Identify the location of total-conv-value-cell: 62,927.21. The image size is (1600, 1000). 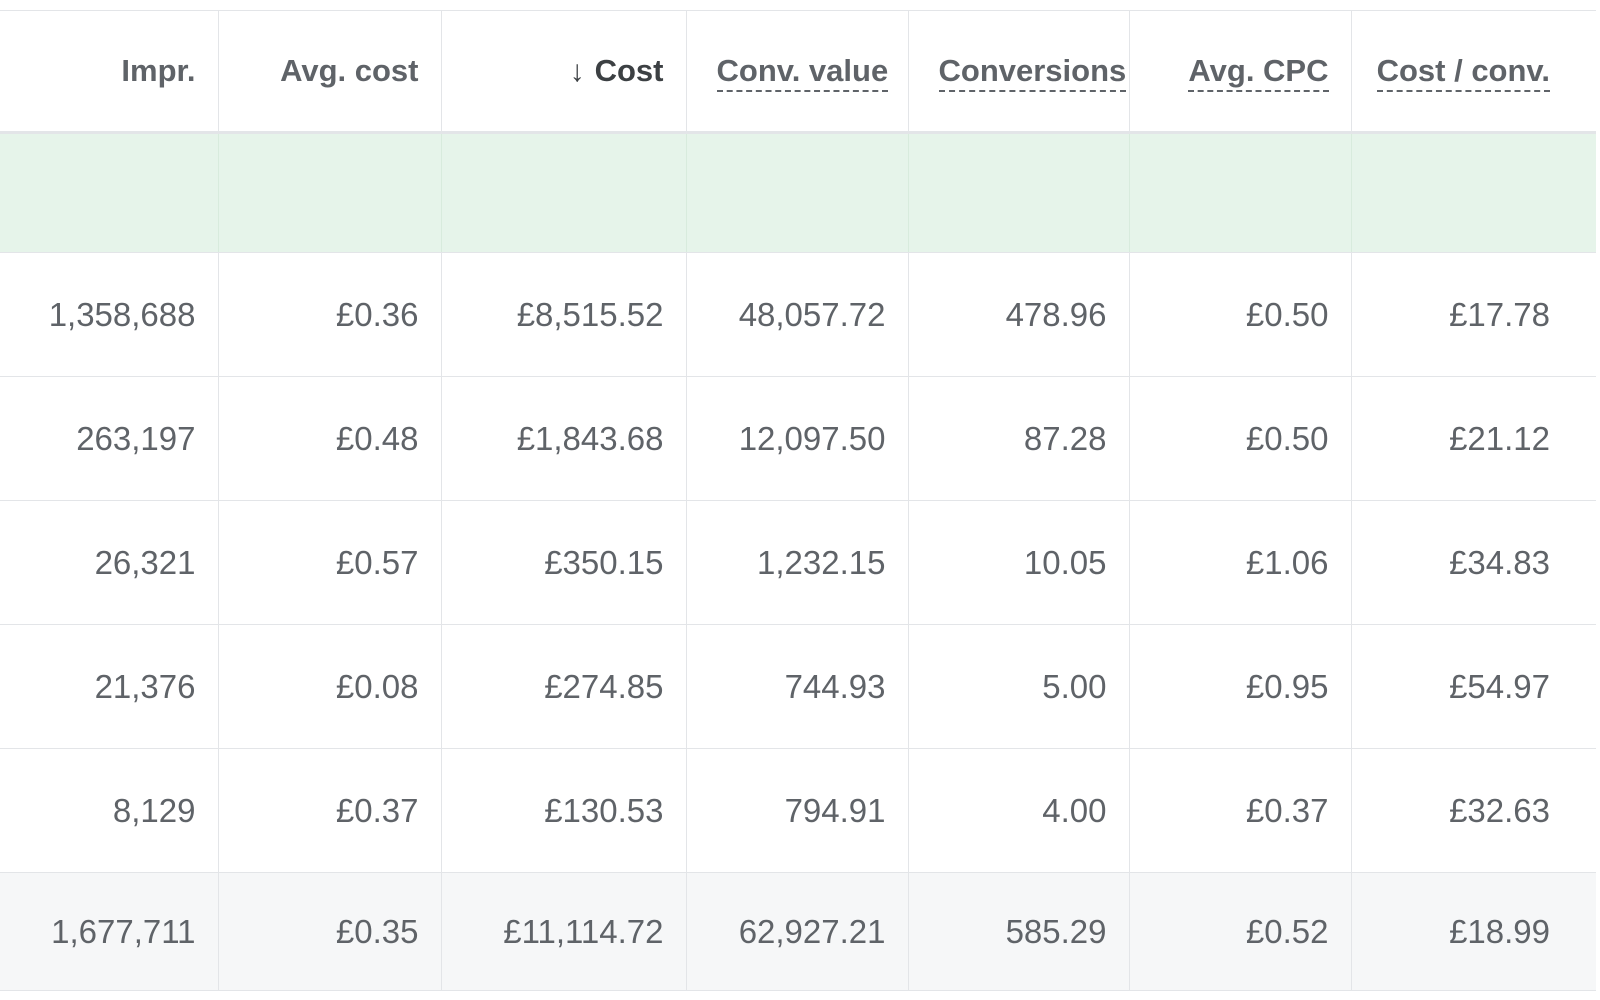
(797, 931).